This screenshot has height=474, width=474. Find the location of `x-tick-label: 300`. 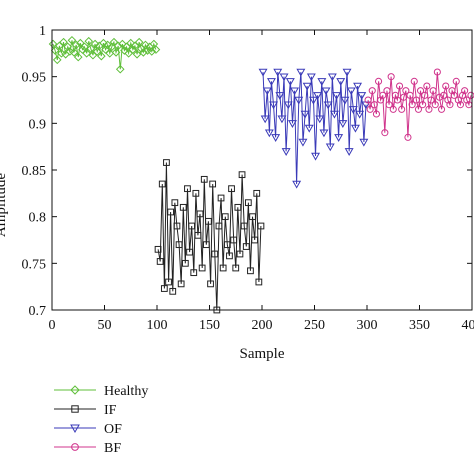

x-tick-label: 300 is located at coordinates (367, 325).